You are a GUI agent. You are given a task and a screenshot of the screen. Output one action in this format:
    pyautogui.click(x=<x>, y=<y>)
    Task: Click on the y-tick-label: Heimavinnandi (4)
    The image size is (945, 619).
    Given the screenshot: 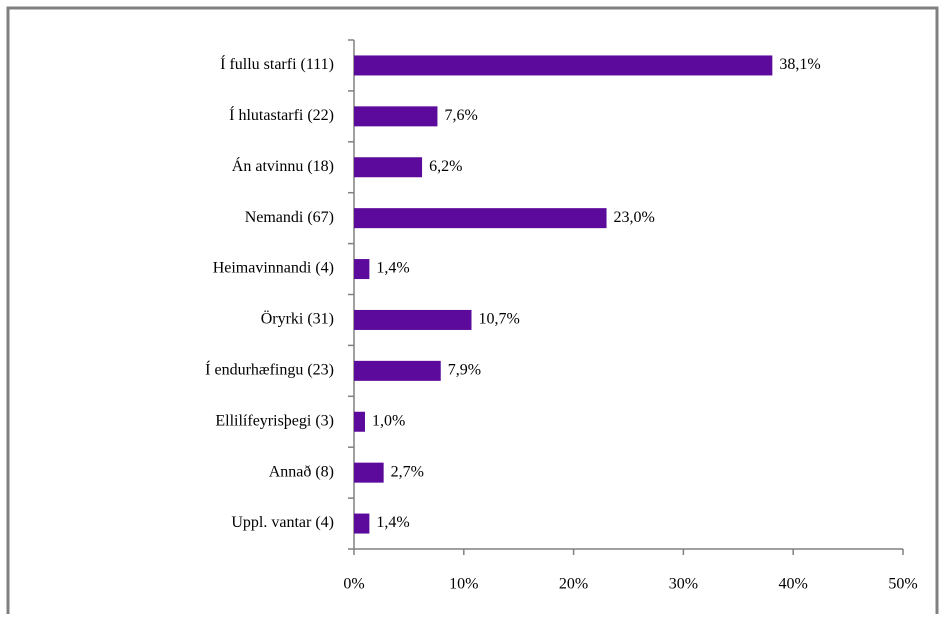 What is the action you would take?
    pyautogui.click(x=273, y=268)
    